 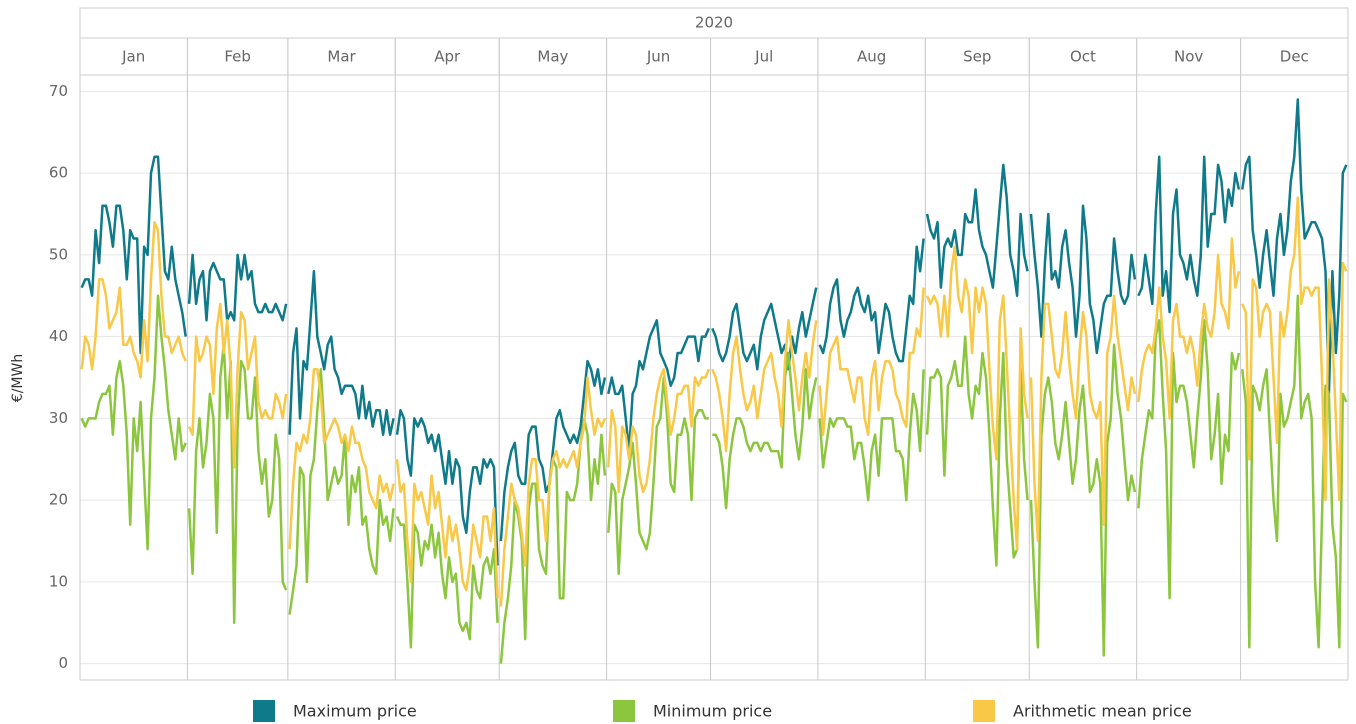 I want to click on y-axis-label: €/MWh, so click(x=18, y=378).